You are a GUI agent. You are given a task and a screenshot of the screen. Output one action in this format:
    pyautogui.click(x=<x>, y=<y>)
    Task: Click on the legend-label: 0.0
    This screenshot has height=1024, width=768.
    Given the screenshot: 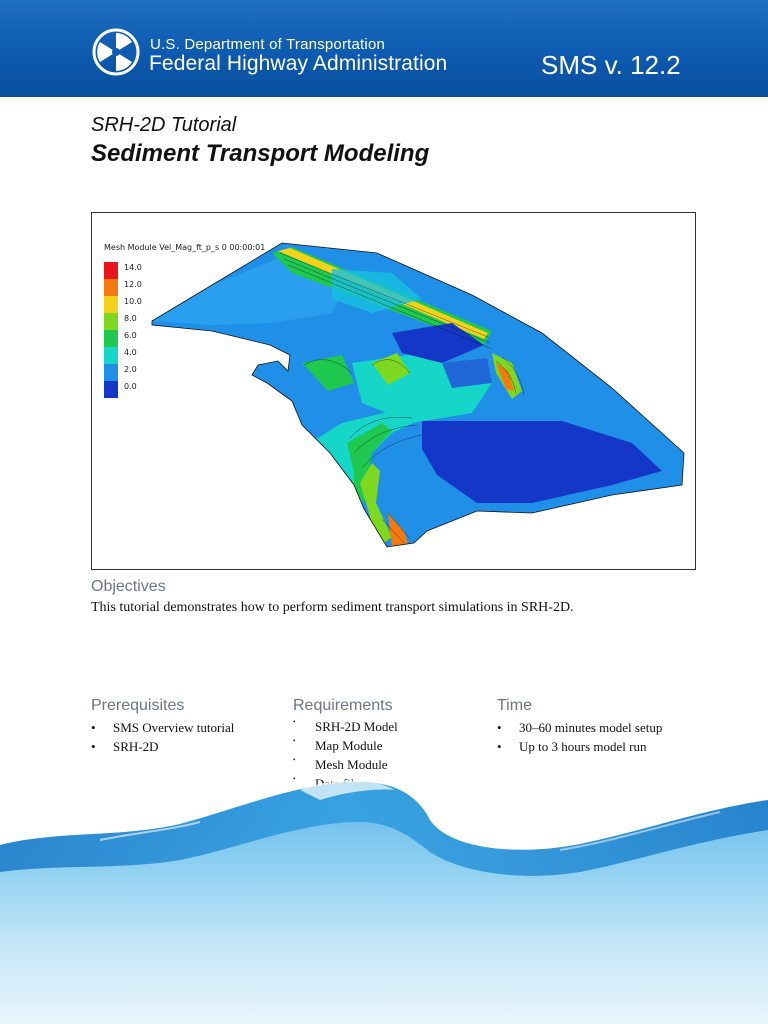 What is the action you would take?
    pyautogui.click(x=130, y=386)
    